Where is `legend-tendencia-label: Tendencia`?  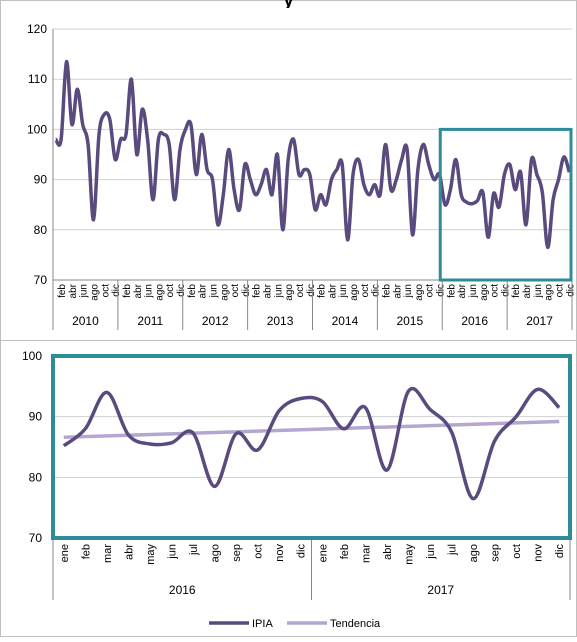 legend-tendencia-label: Tendencia is located at coordinates (355, 624).